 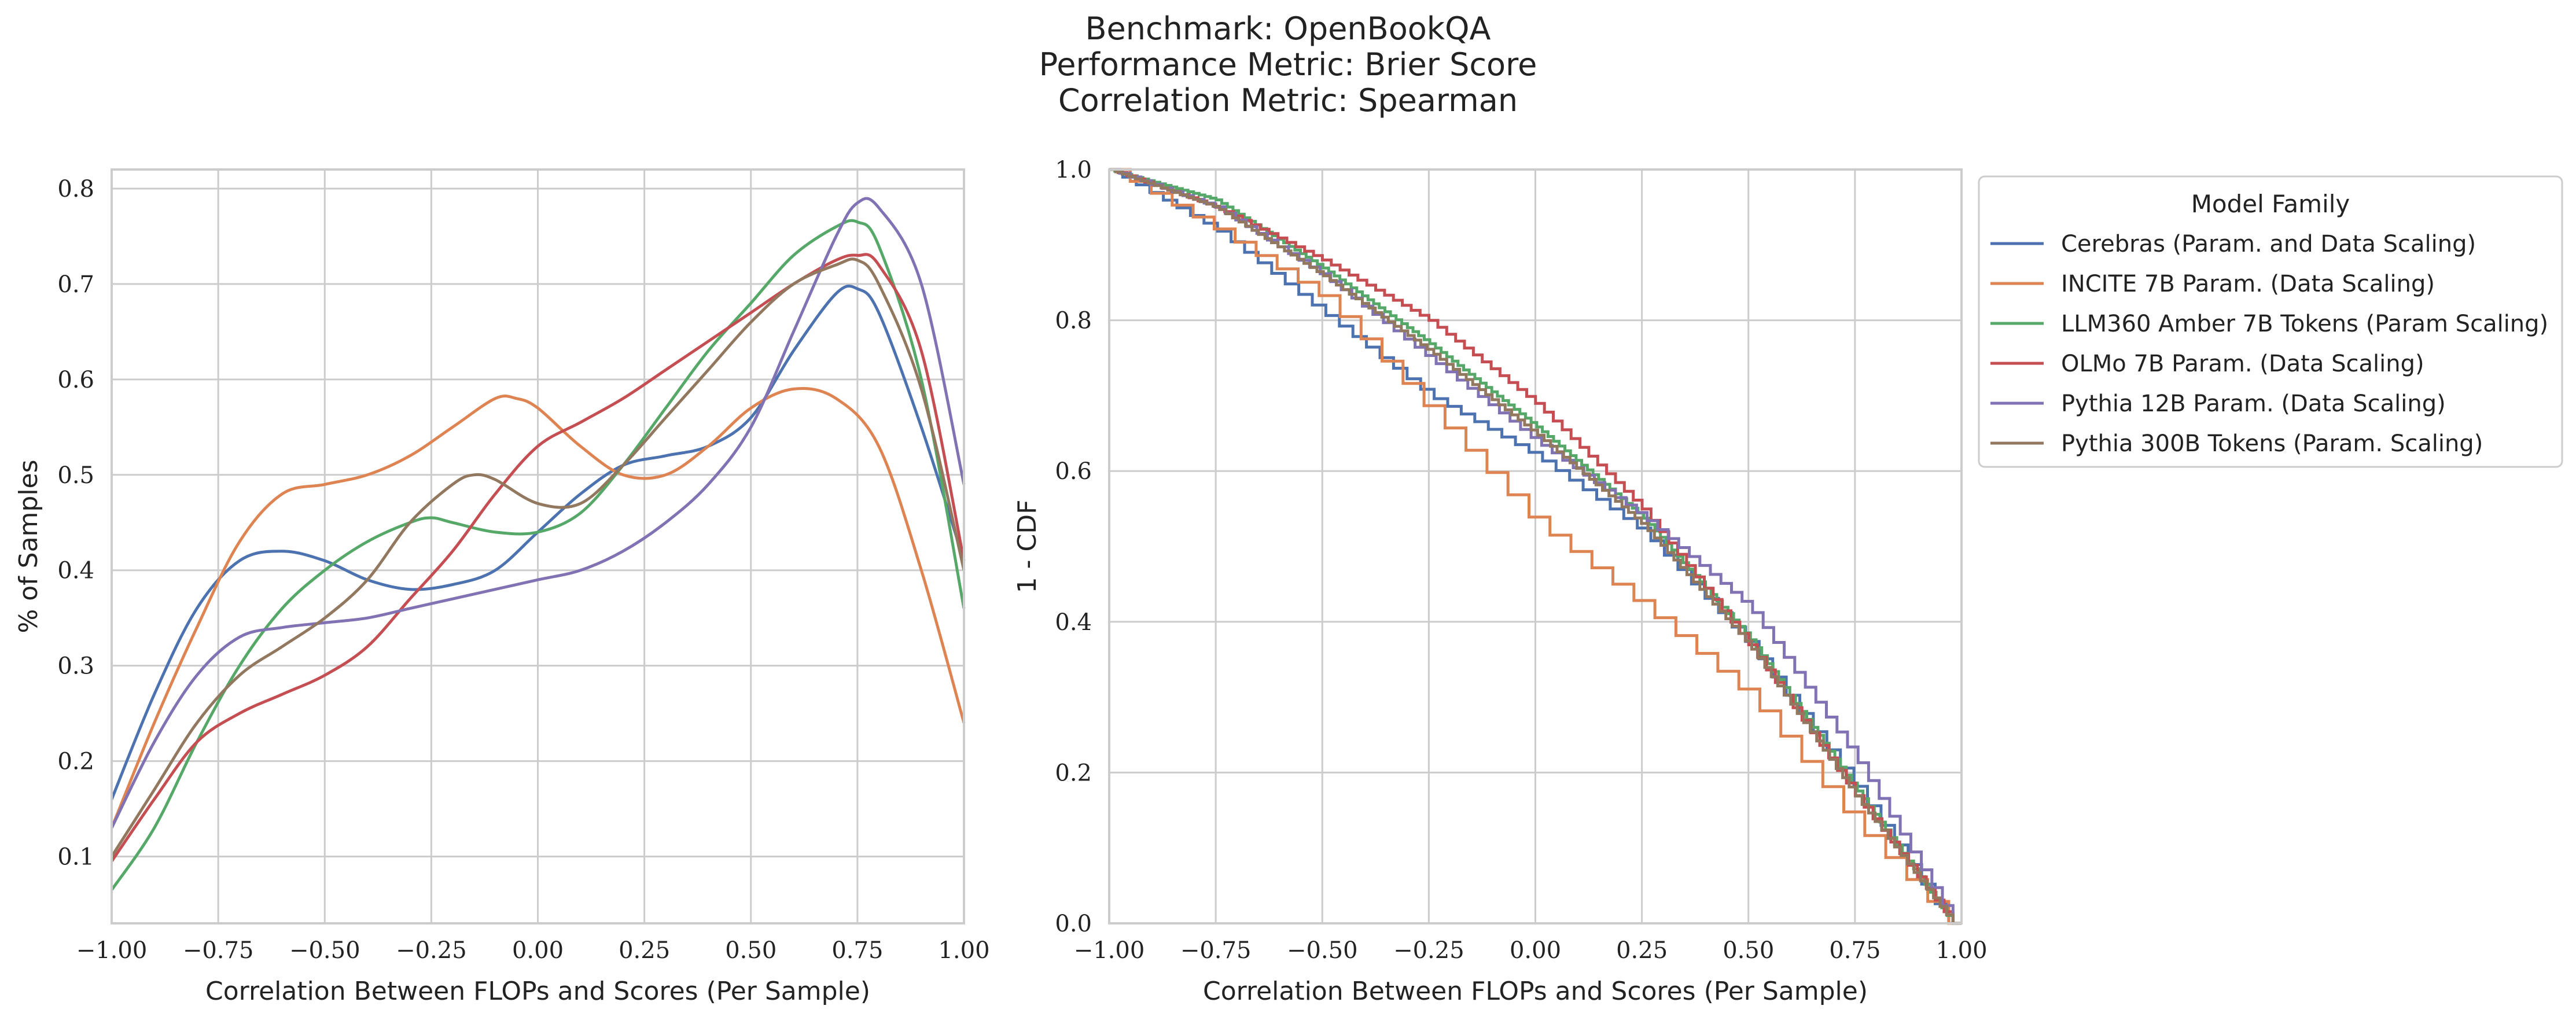 What do you see at coordinates (1216, 950) in the screenshot?
I see `survival-x-tick-label: −0.75` at bounding box center [1216, 950].